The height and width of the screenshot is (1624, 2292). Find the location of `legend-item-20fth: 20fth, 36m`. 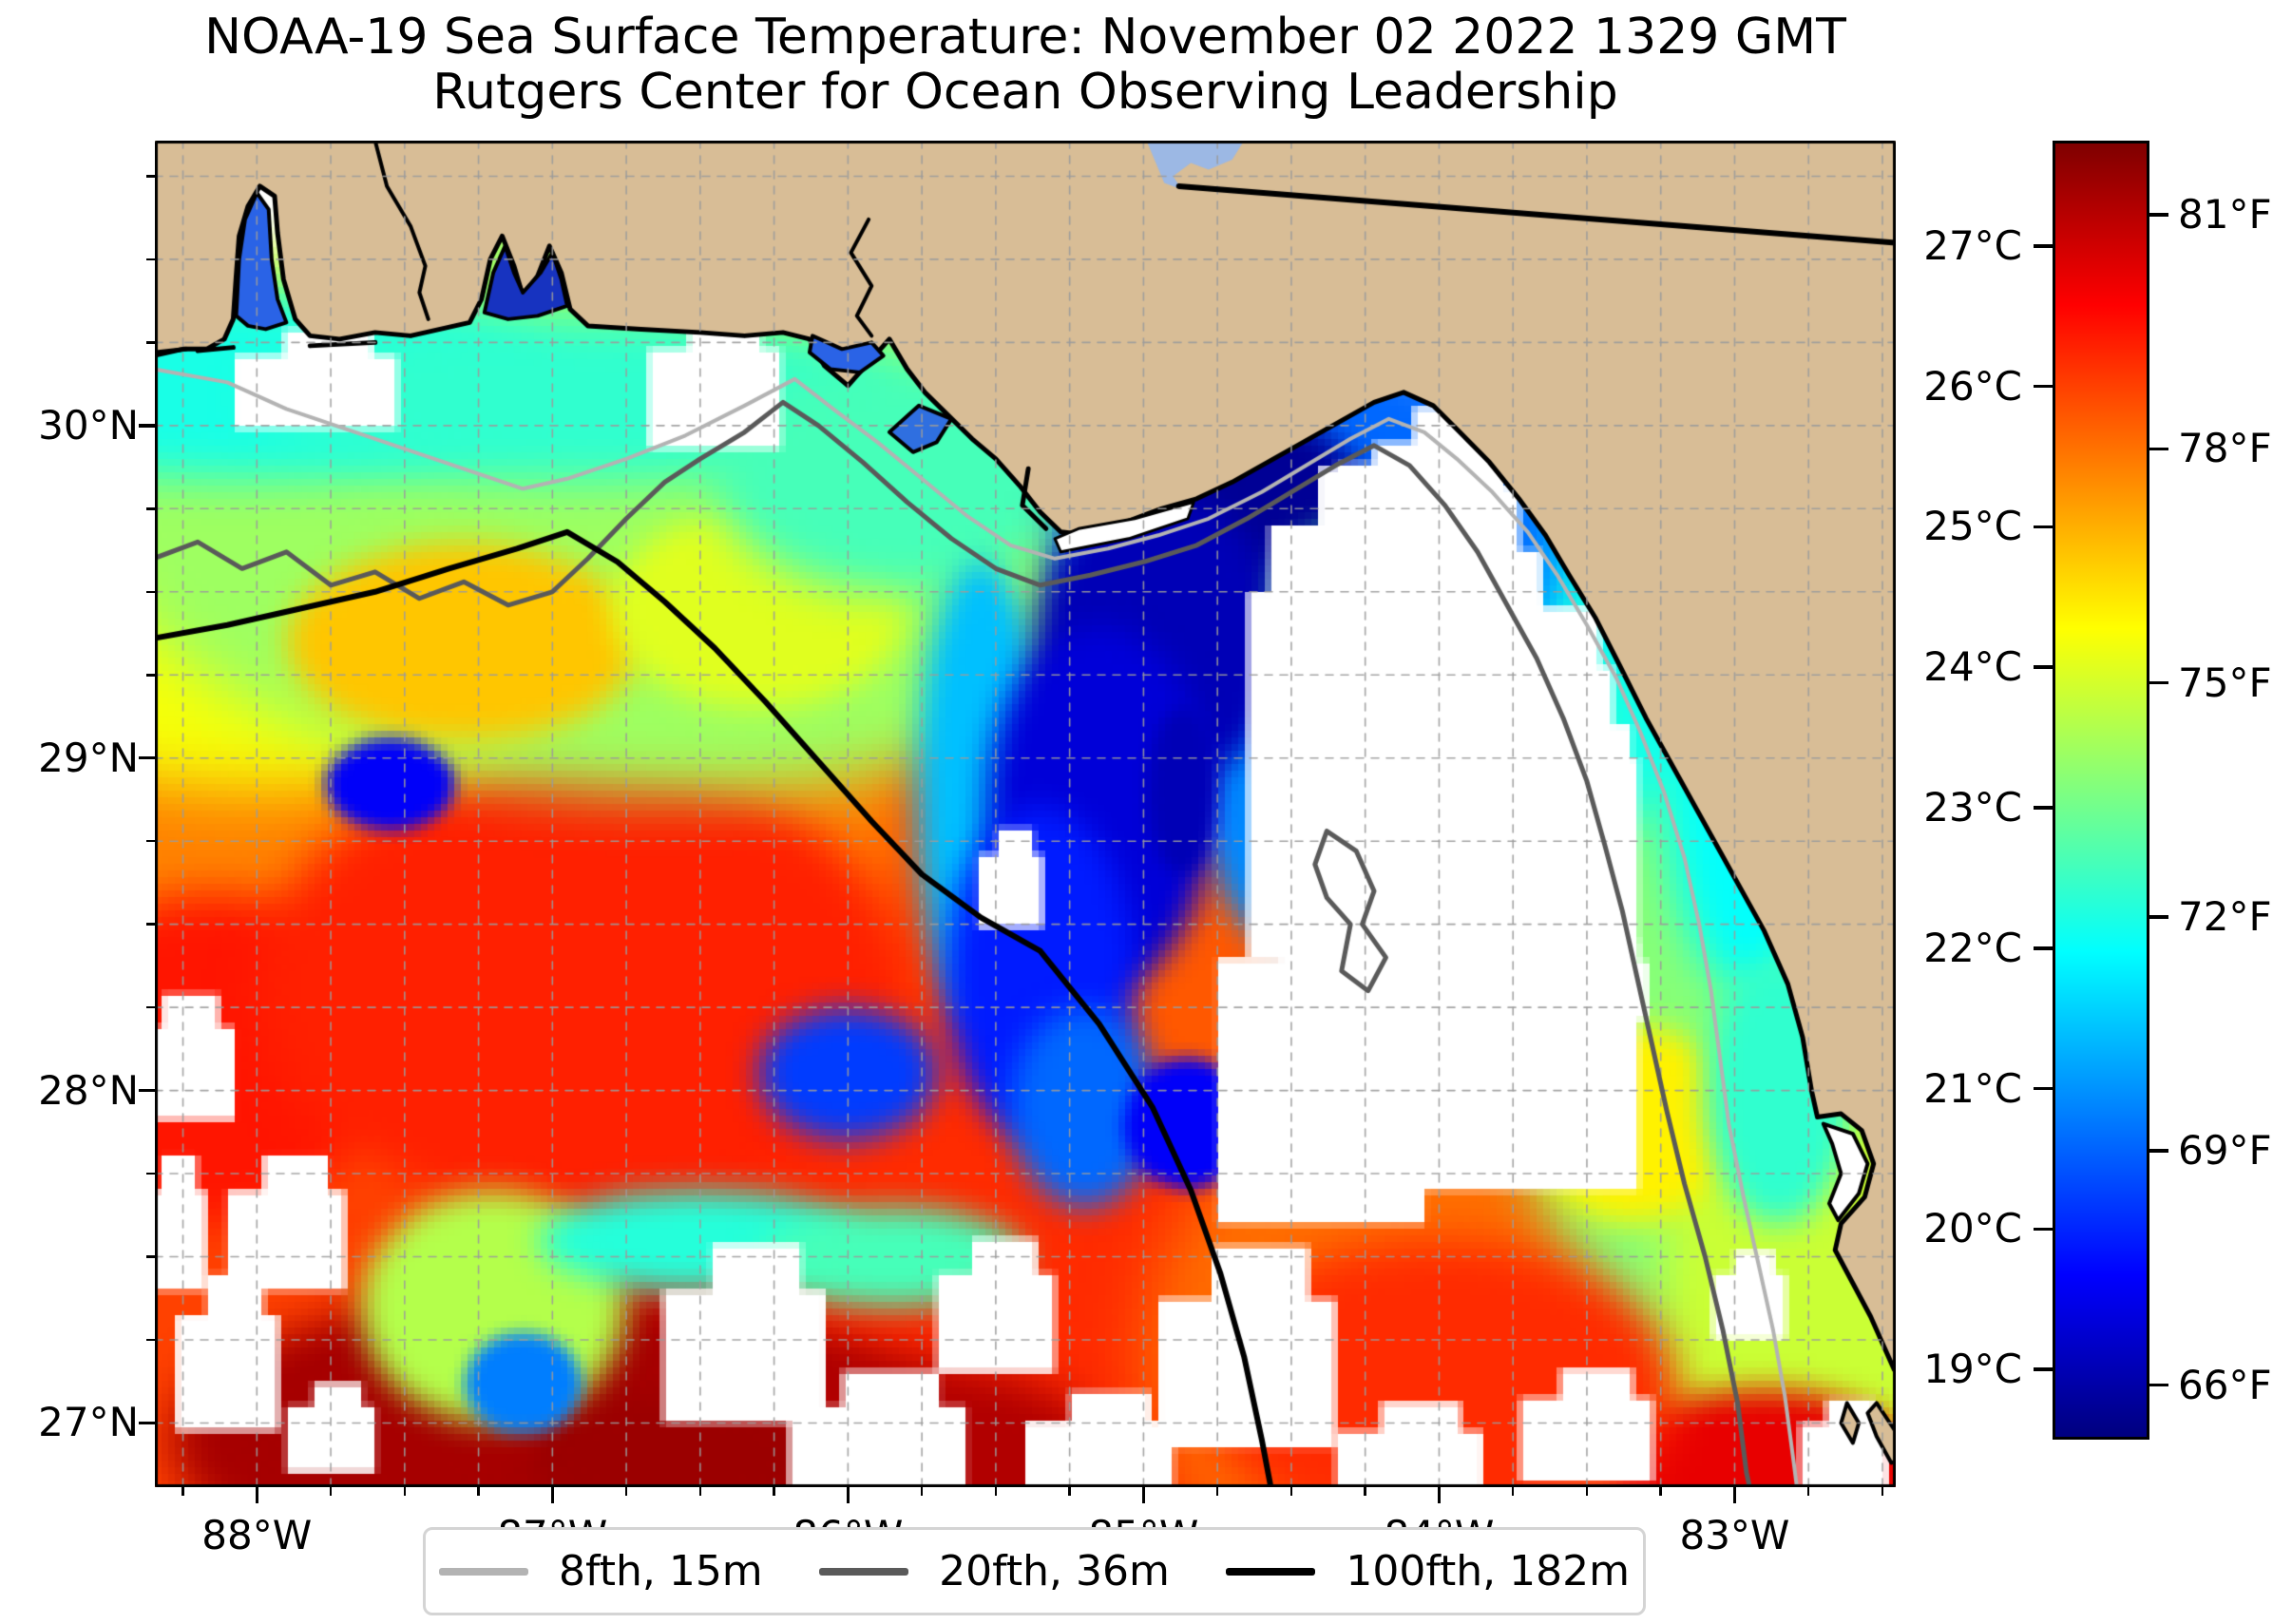

legend-item-20fth: 20fth, 36m is located at coordinates (994, 1571).